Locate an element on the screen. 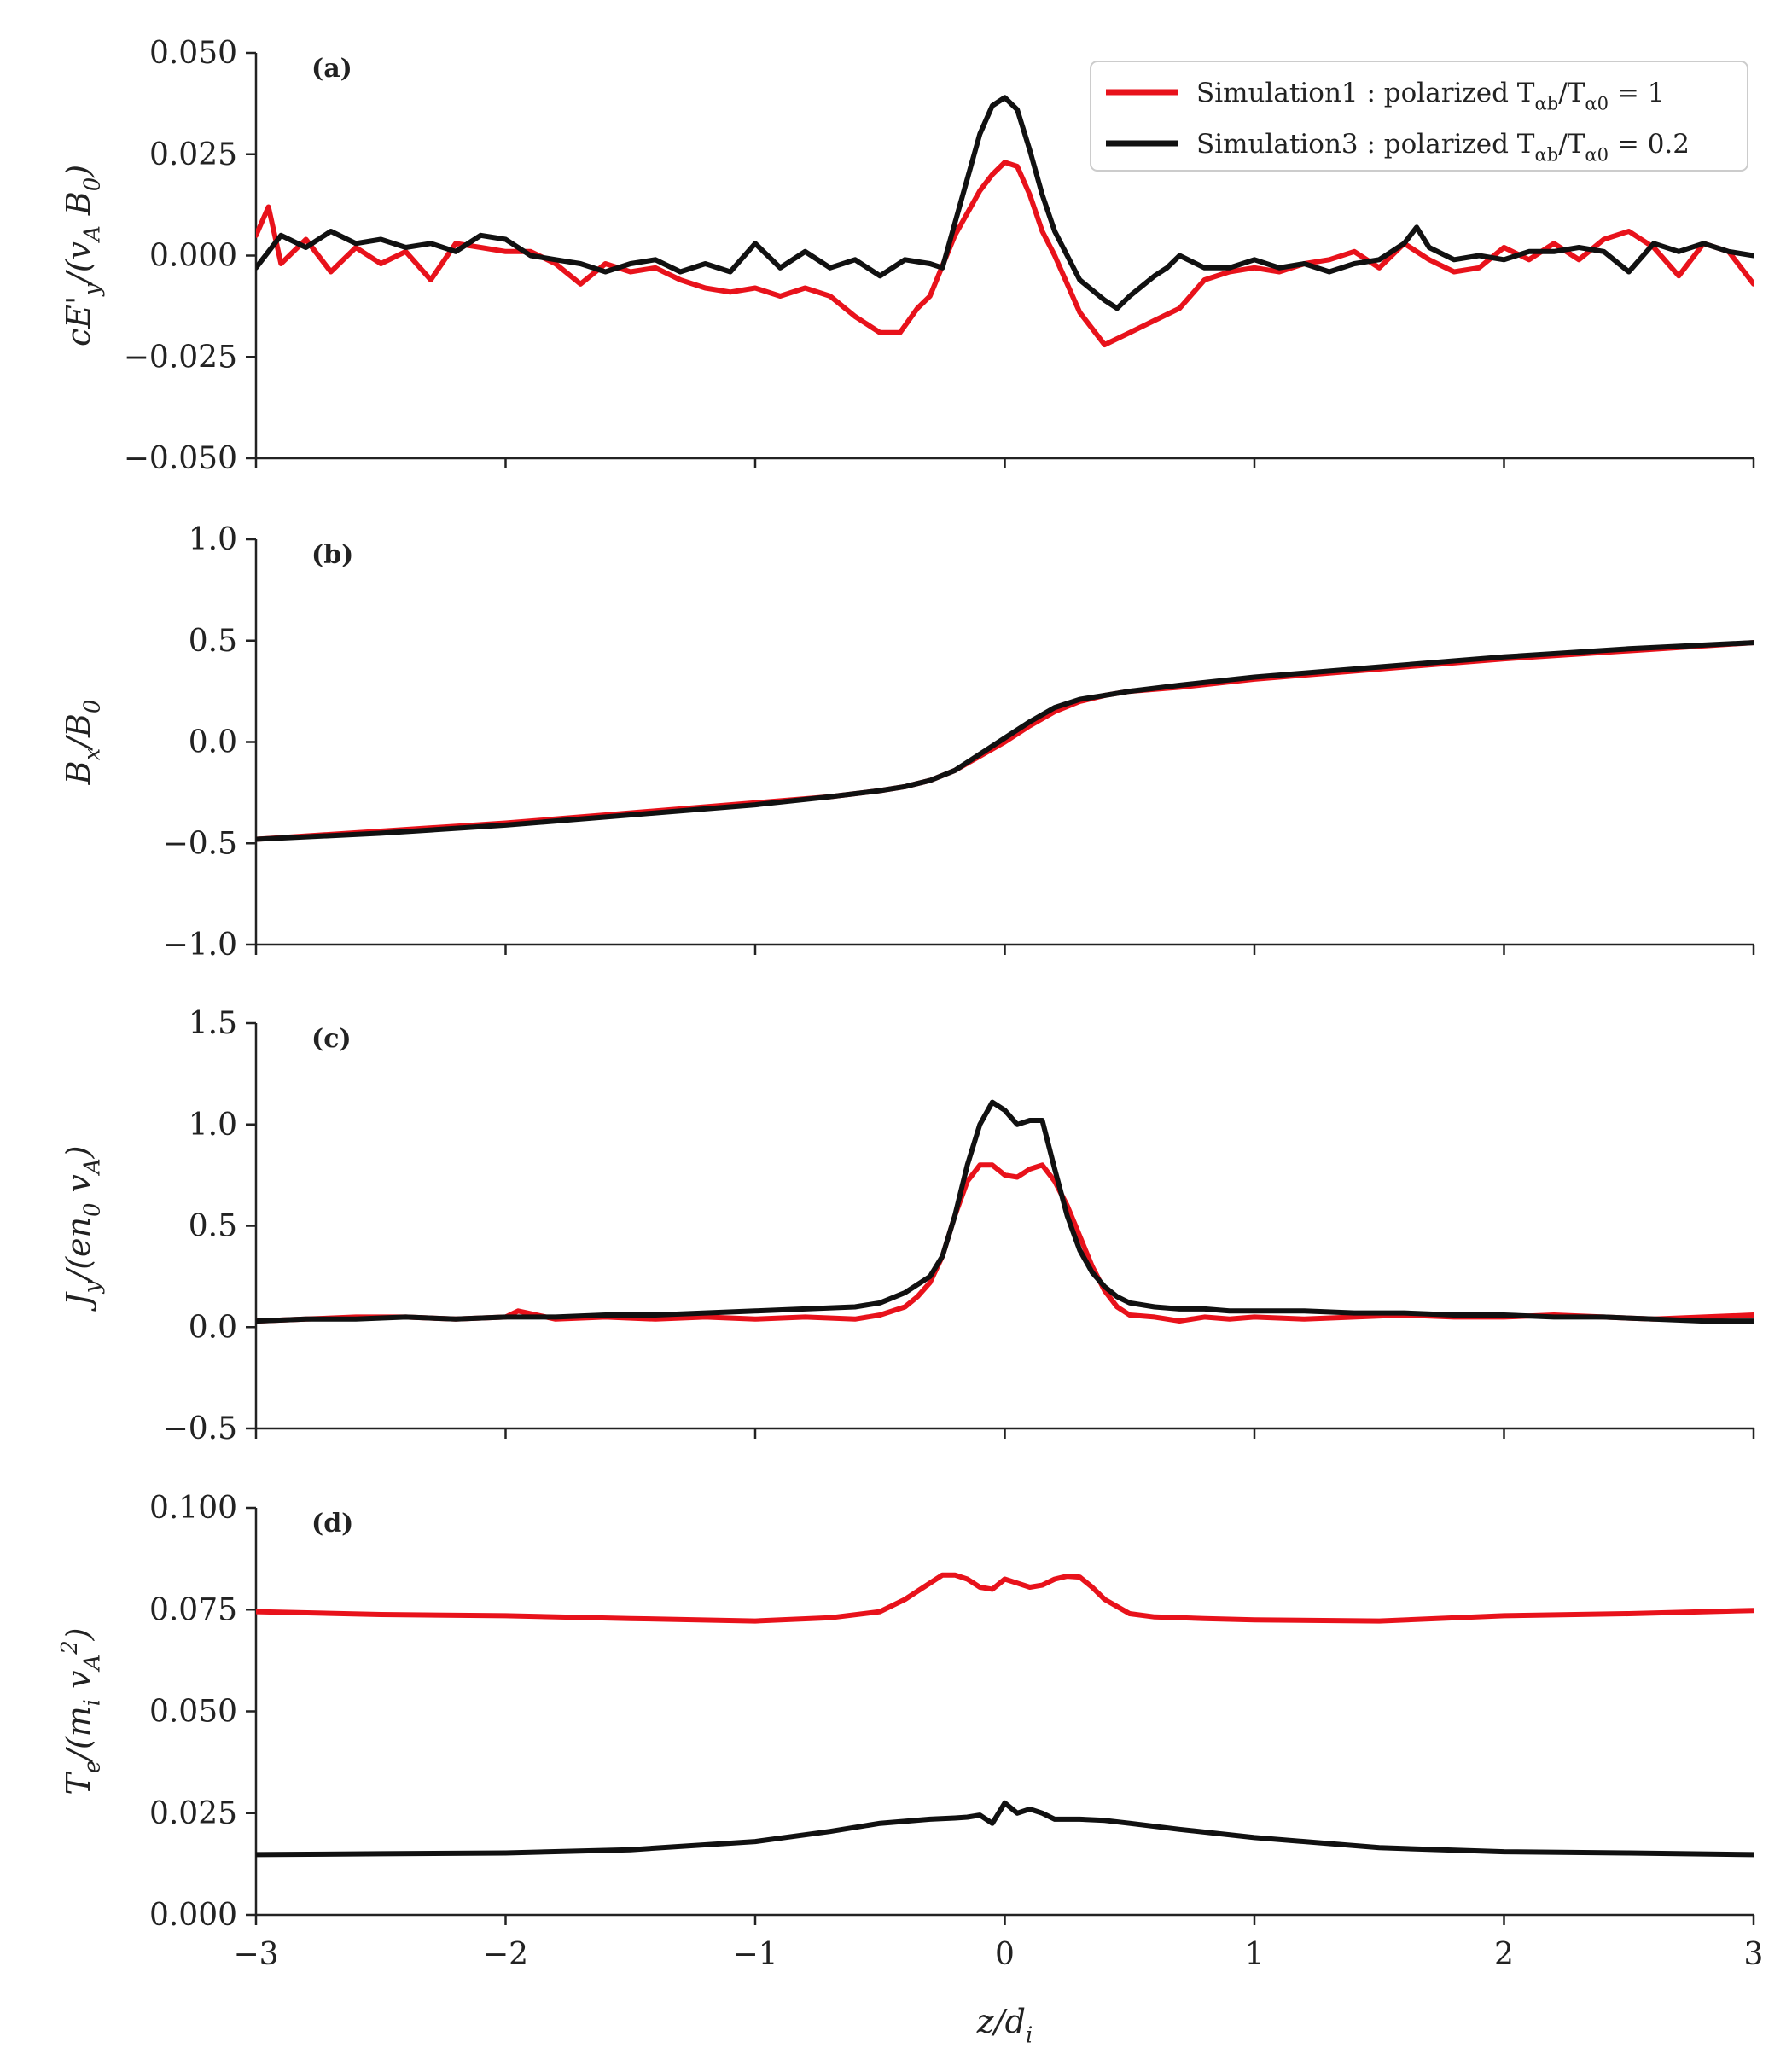 Image resolution: width=1792 pixels, height=2048 pixels. legend-label-sim3: Simulation3 : polarized Tαb/Tα0 = 0.2 is located at coordinates (1443, 147).